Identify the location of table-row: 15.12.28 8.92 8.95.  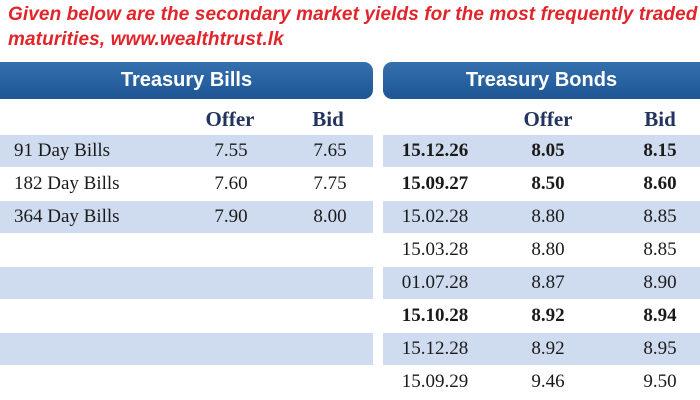
(541, 349).